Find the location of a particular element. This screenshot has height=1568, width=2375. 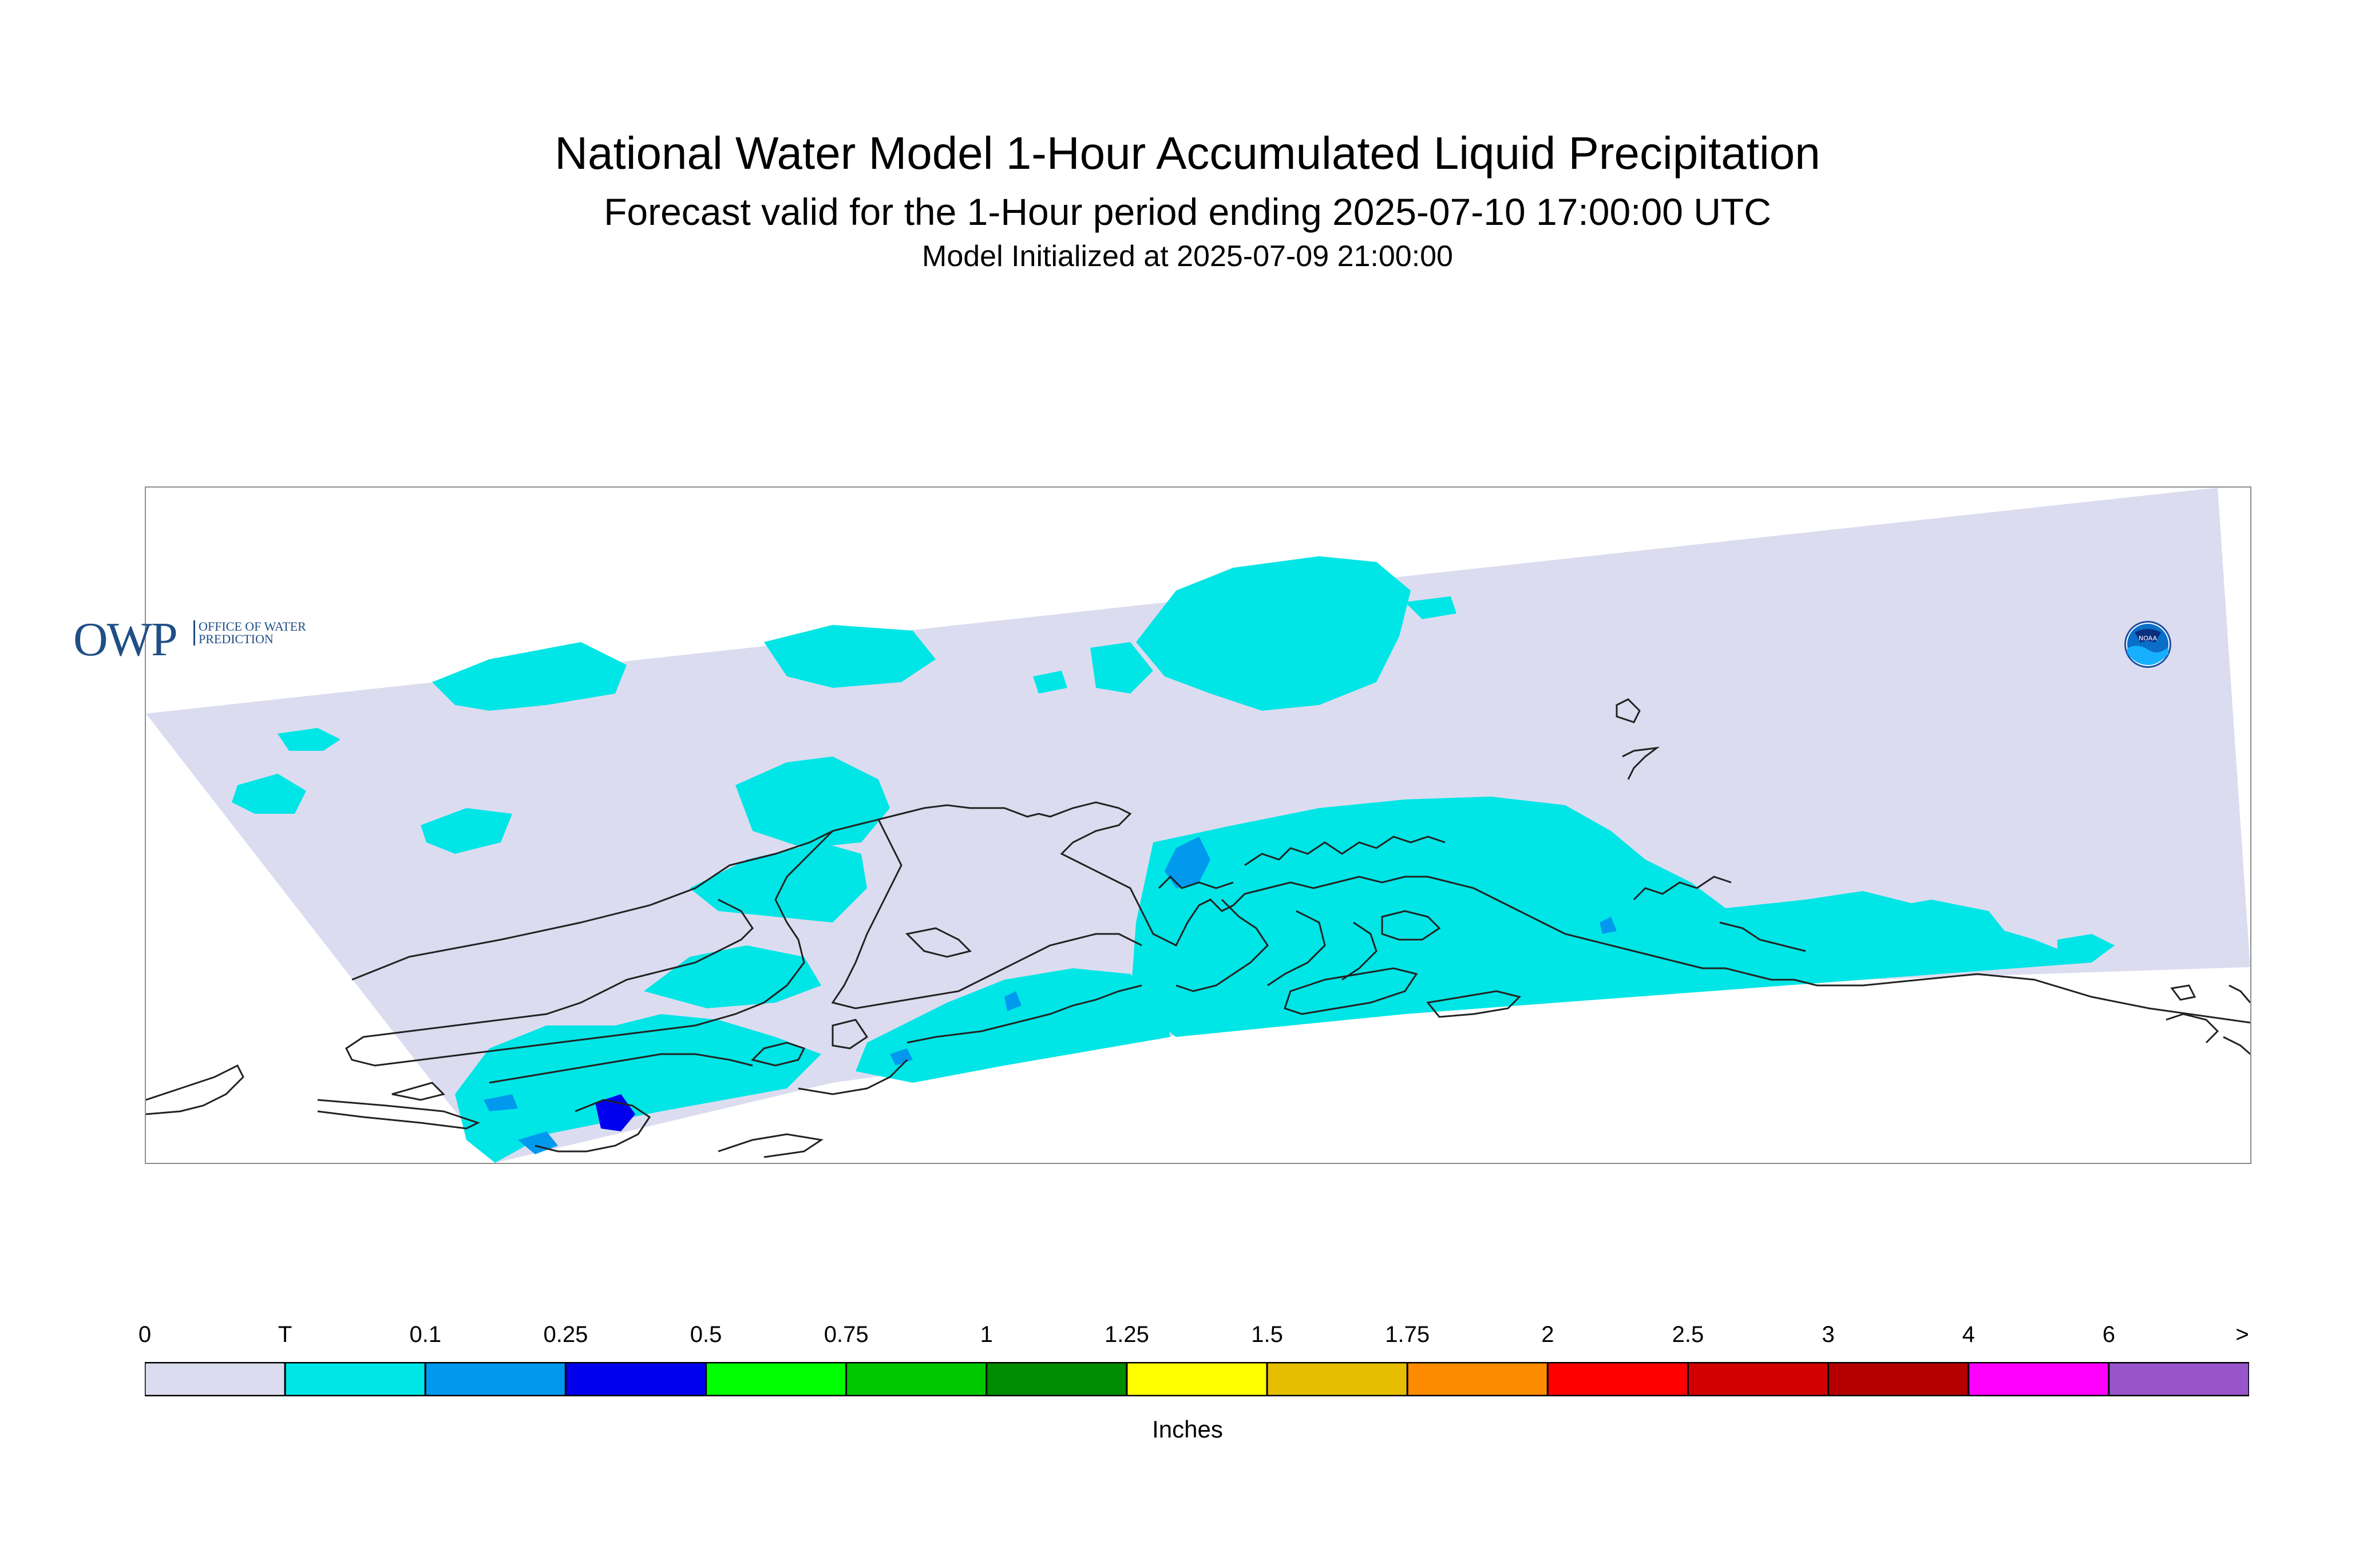

legend-tick-label: > is located at coordinates (2242, 1334).